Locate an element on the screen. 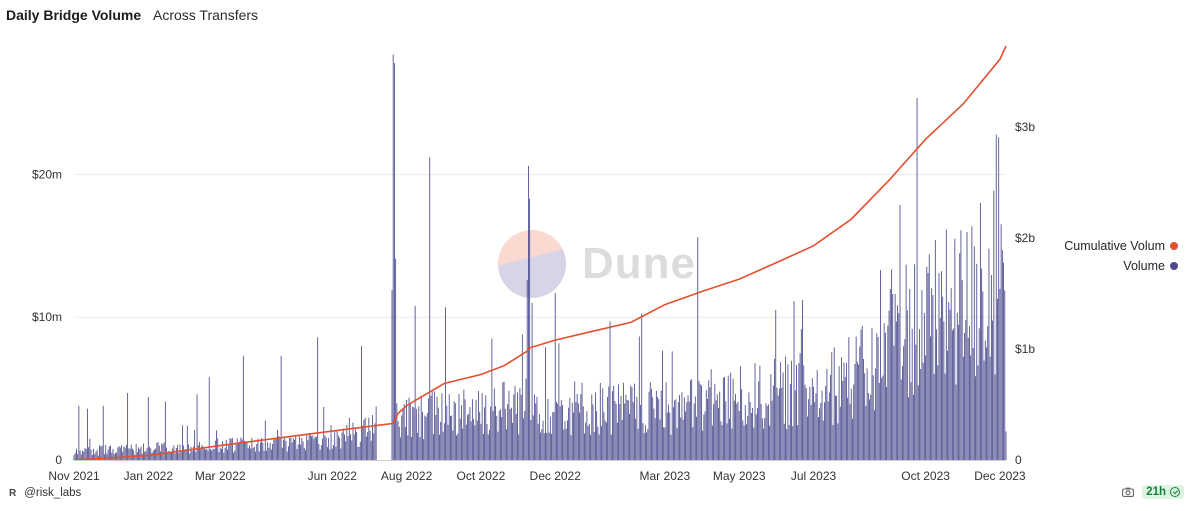  legend-item-volume: Volume is located at coordinates (1109, 266).